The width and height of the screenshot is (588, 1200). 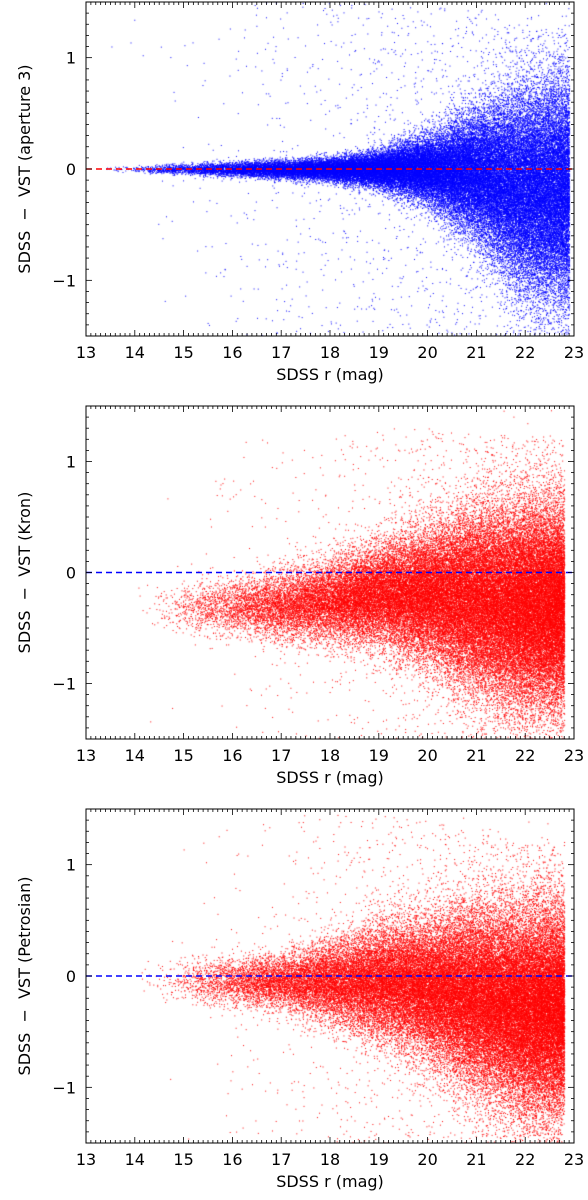 What do you see at coordinates (24, 573) in the screenshot?
I see `y-axis-label: SDSS − VST (Kron)` at bounding box center [24, 573].